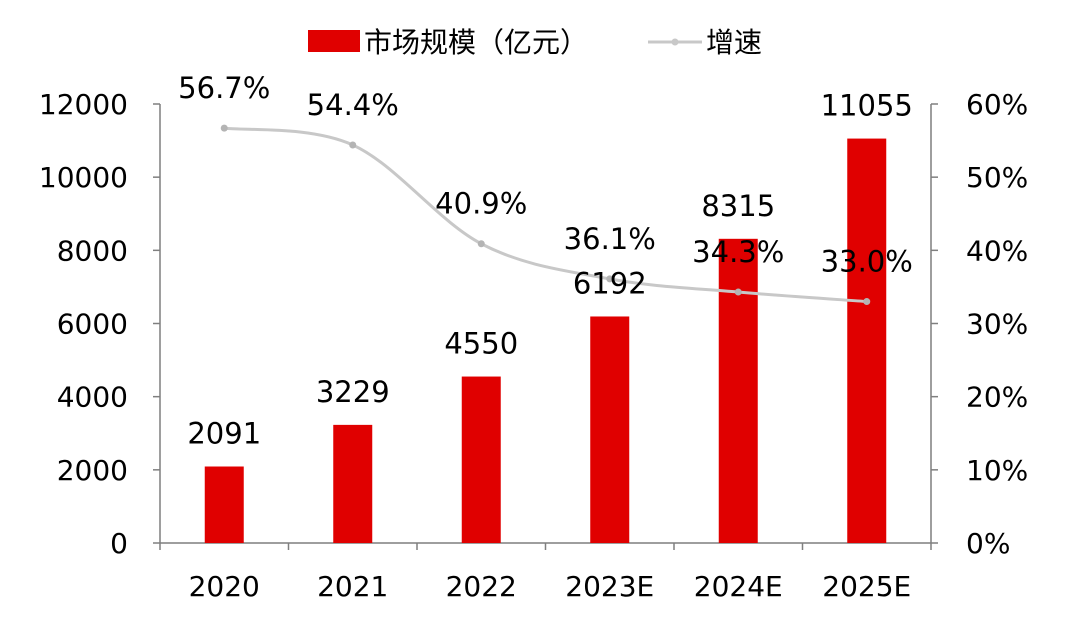  Describe the element at coordinates (738, 586) in the screenshot. I see `x-tick-label: 2024E` at that location.